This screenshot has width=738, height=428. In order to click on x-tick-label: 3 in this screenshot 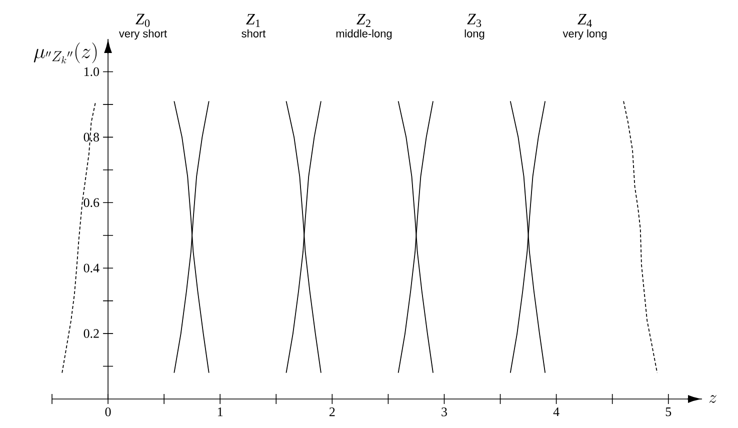, I will do `click(444, 412)`.